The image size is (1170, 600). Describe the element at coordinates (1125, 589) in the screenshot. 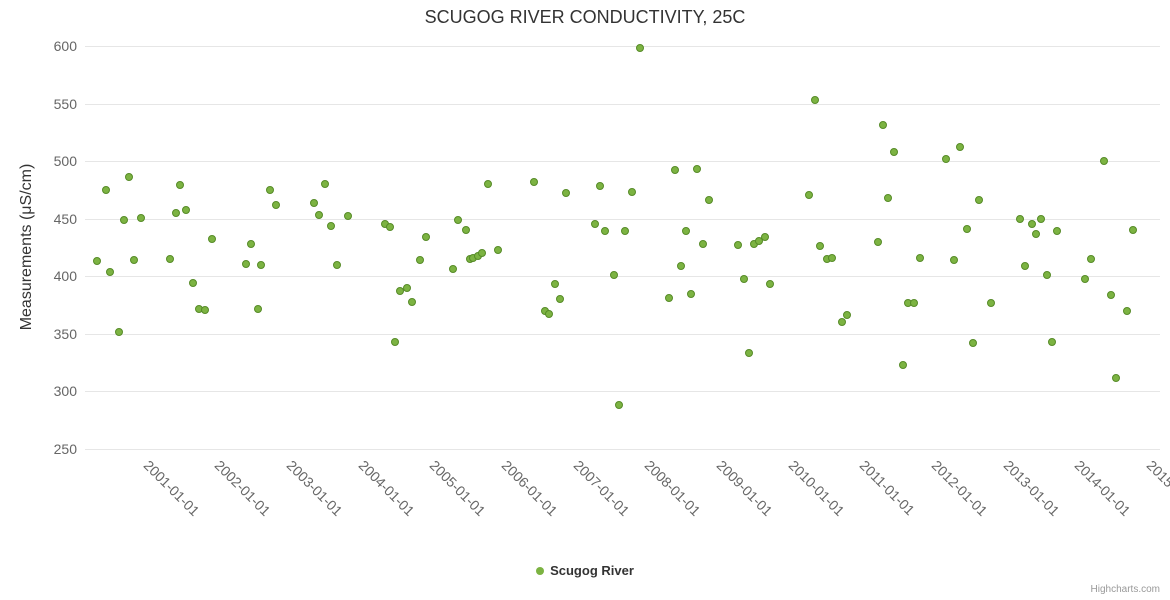

I see `highcharts-credit-link: Highcharts.com` at that location.